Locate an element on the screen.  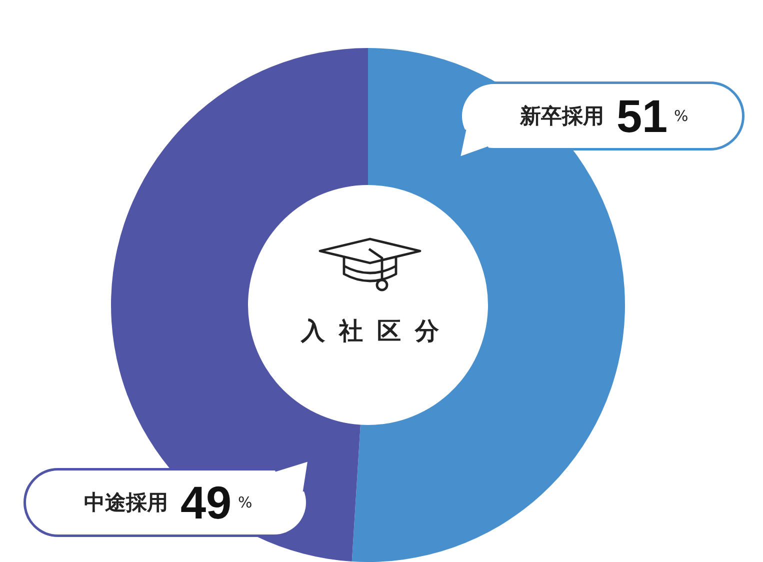
data-label: 51% is located at coordinates (652, 116).